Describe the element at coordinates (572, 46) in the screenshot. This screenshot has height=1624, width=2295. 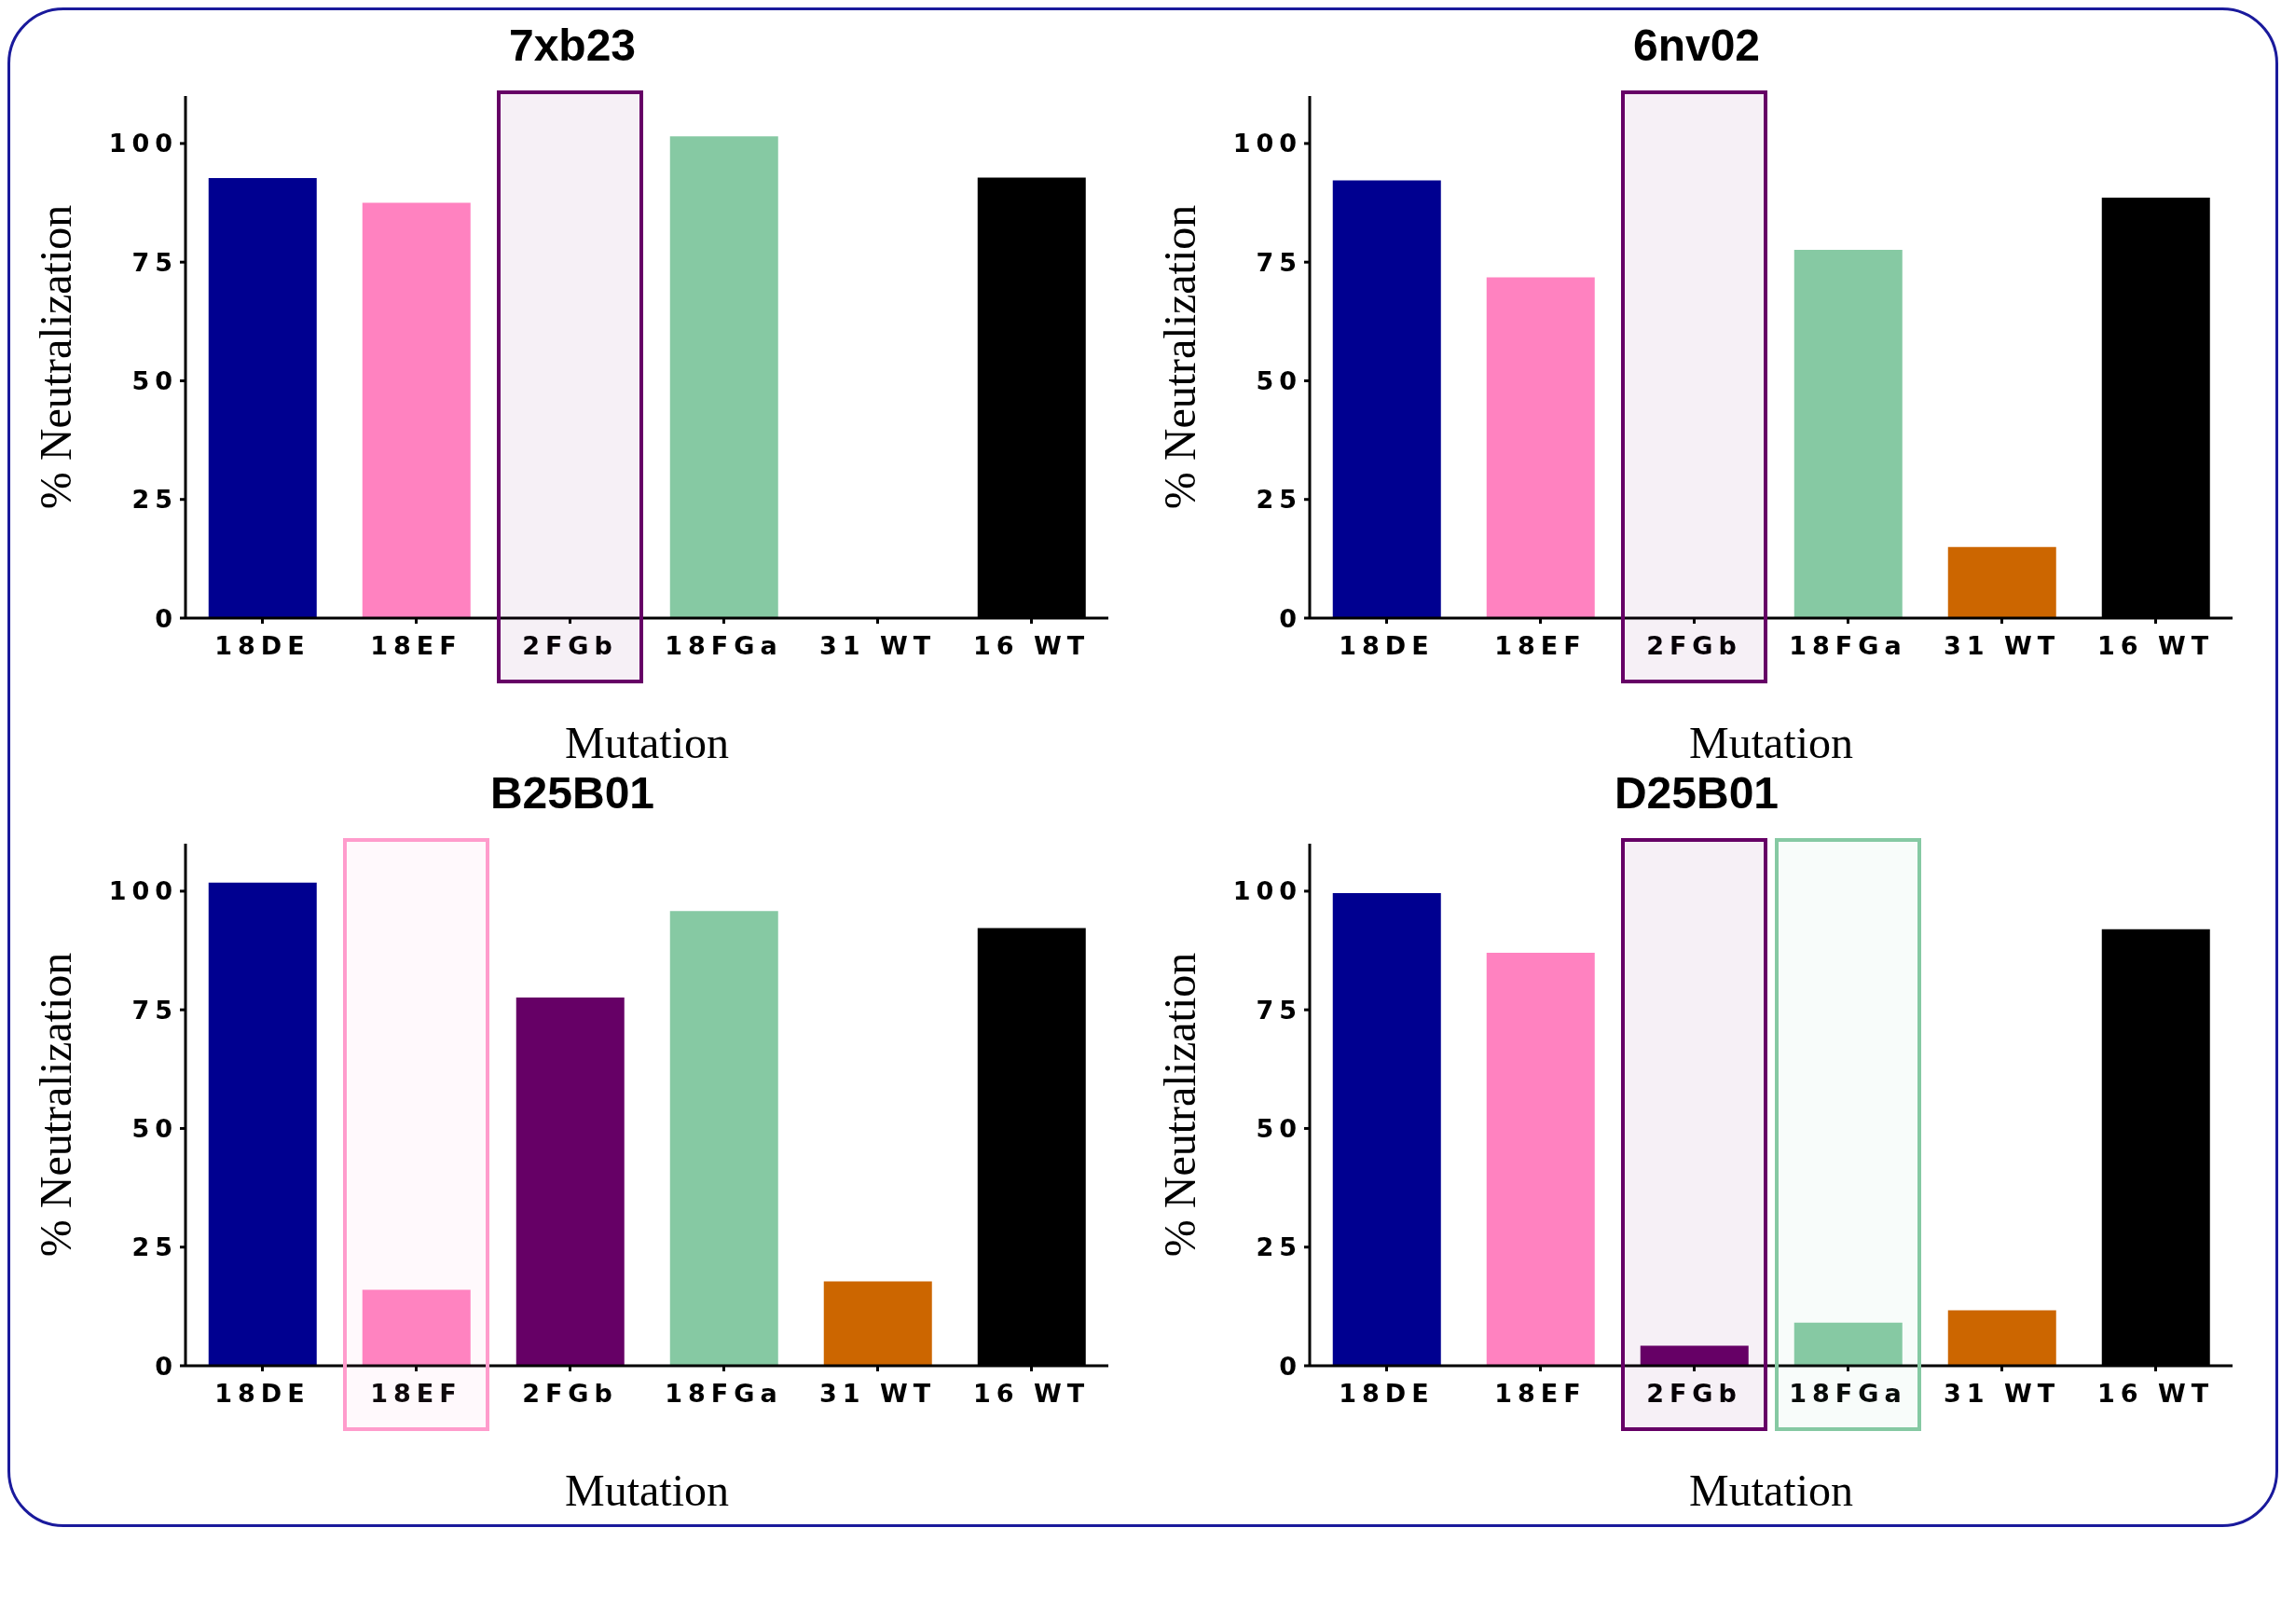
I see `chart-title: 7xb23` at that location.